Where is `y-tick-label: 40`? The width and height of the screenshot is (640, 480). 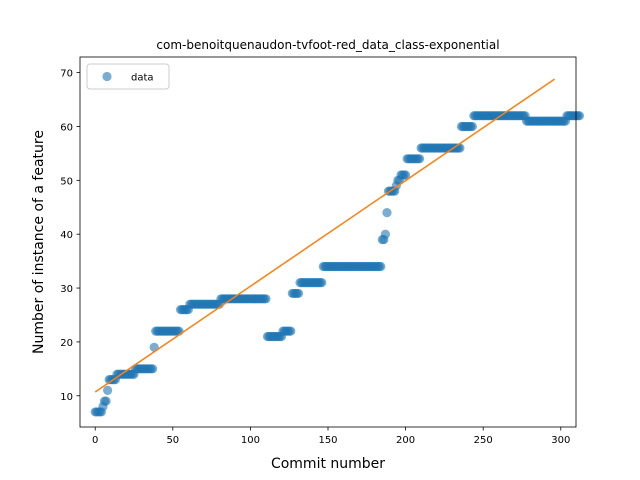
y-tick-label: 40 is located at coordinates (66, 235).